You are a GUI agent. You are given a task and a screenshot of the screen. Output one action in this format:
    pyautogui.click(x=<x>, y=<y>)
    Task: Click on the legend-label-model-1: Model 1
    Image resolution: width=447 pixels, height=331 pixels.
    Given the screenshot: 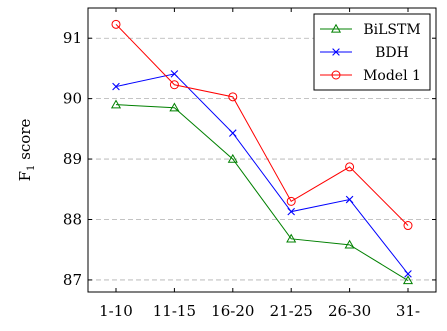 What is the action you would take?
    pyautogui.click(x=392, y=76)
    